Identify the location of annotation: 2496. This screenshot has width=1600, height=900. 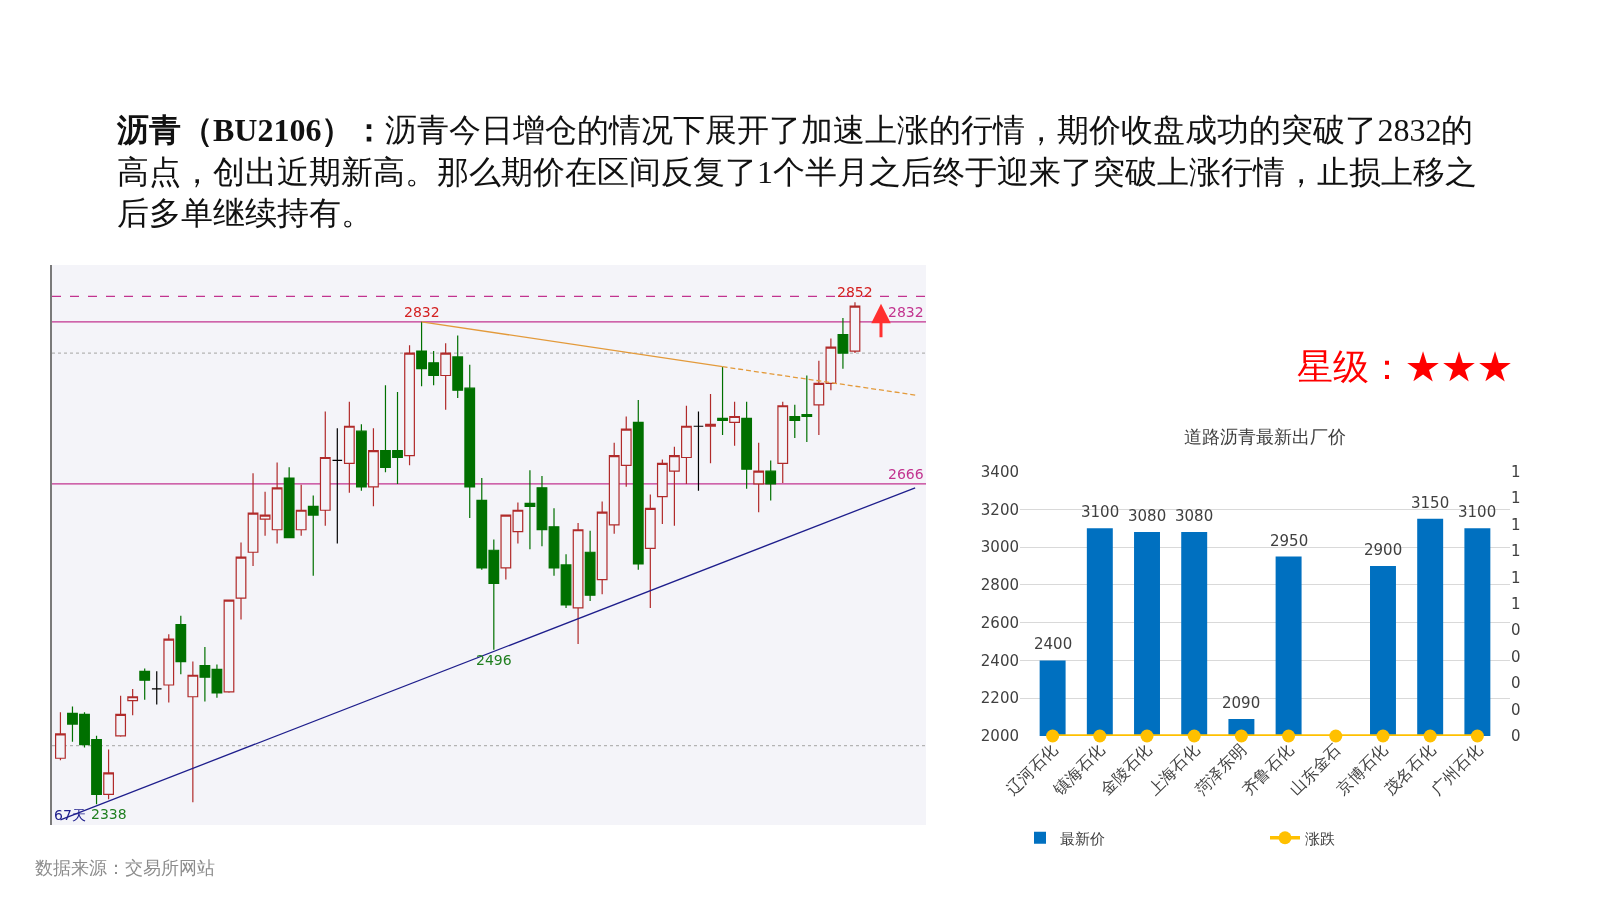
(494, 660).